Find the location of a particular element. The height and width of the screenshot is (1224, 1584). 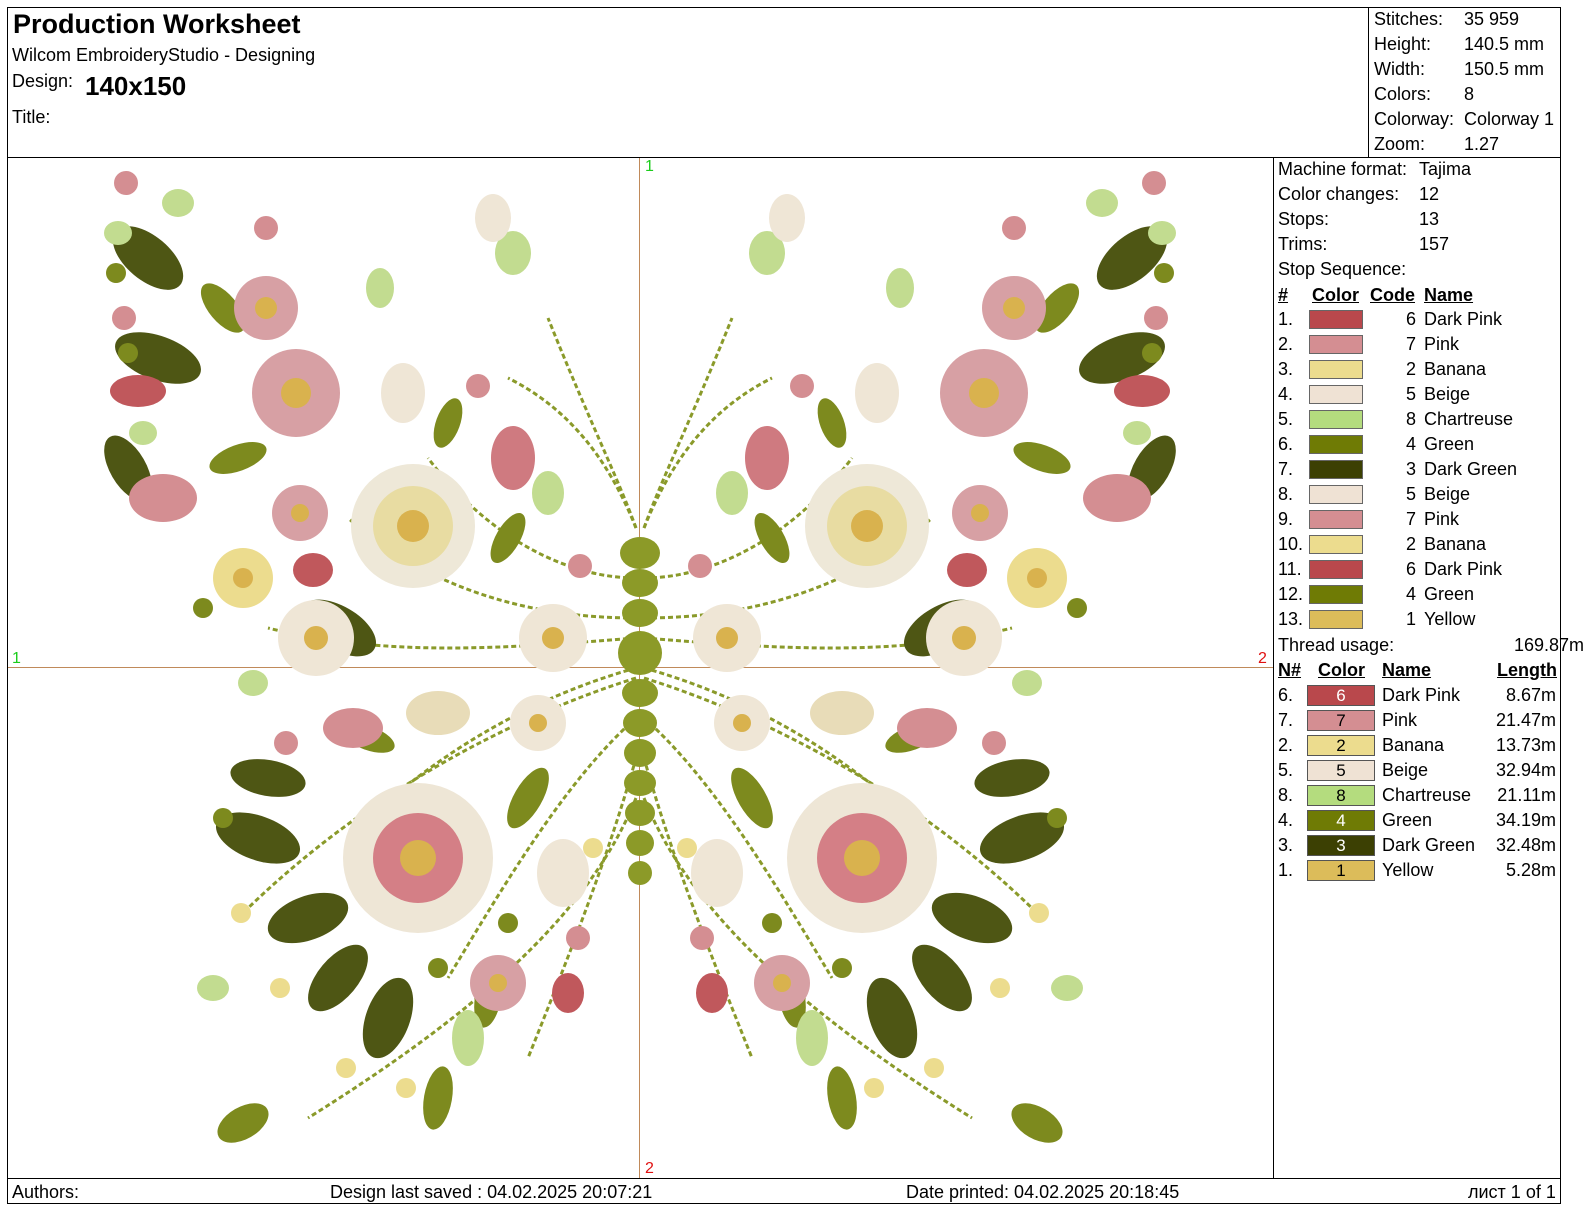

footer-printed: Date printed: 04.02.2025 20:18:45 is located at coordinates (1043, 1192).